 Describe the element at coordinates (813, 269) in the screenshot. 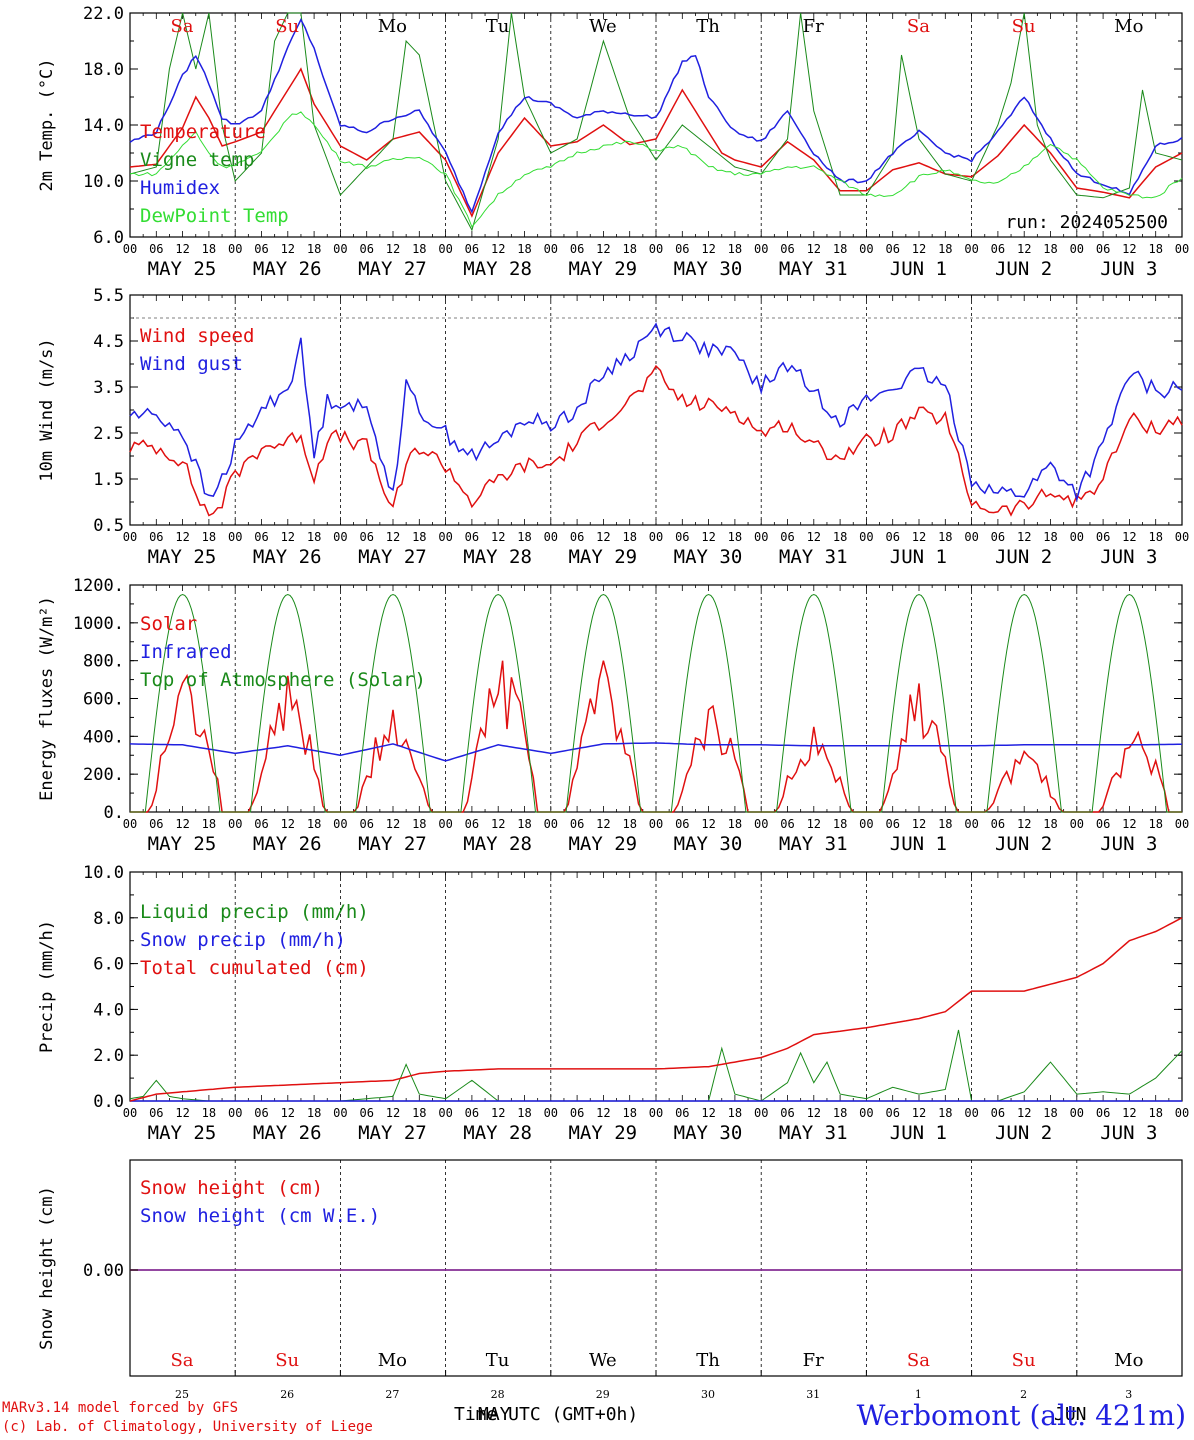

I see `day-label: MAY 31` at that location.